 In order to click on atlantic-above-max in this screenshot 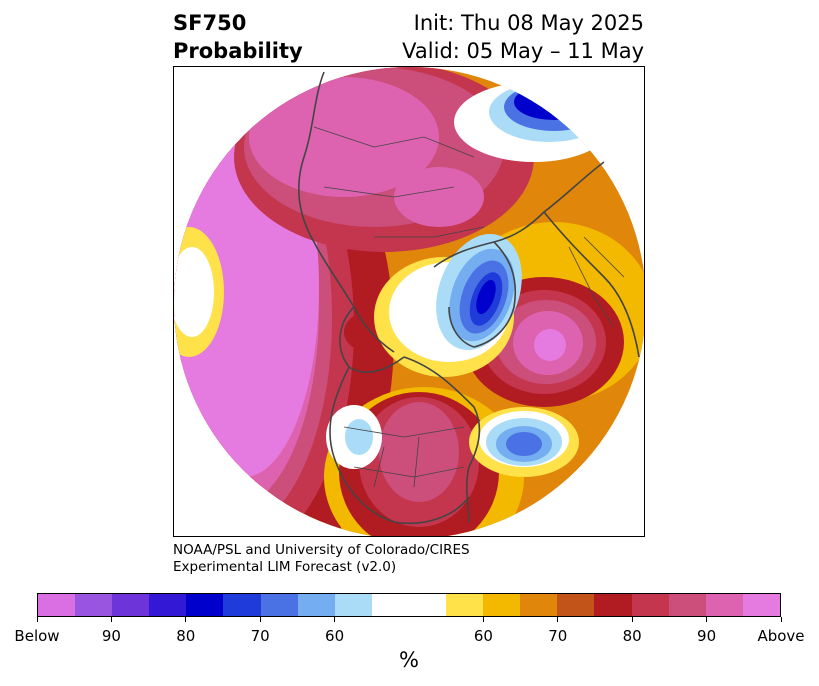, I will do `click(550, 345)`.